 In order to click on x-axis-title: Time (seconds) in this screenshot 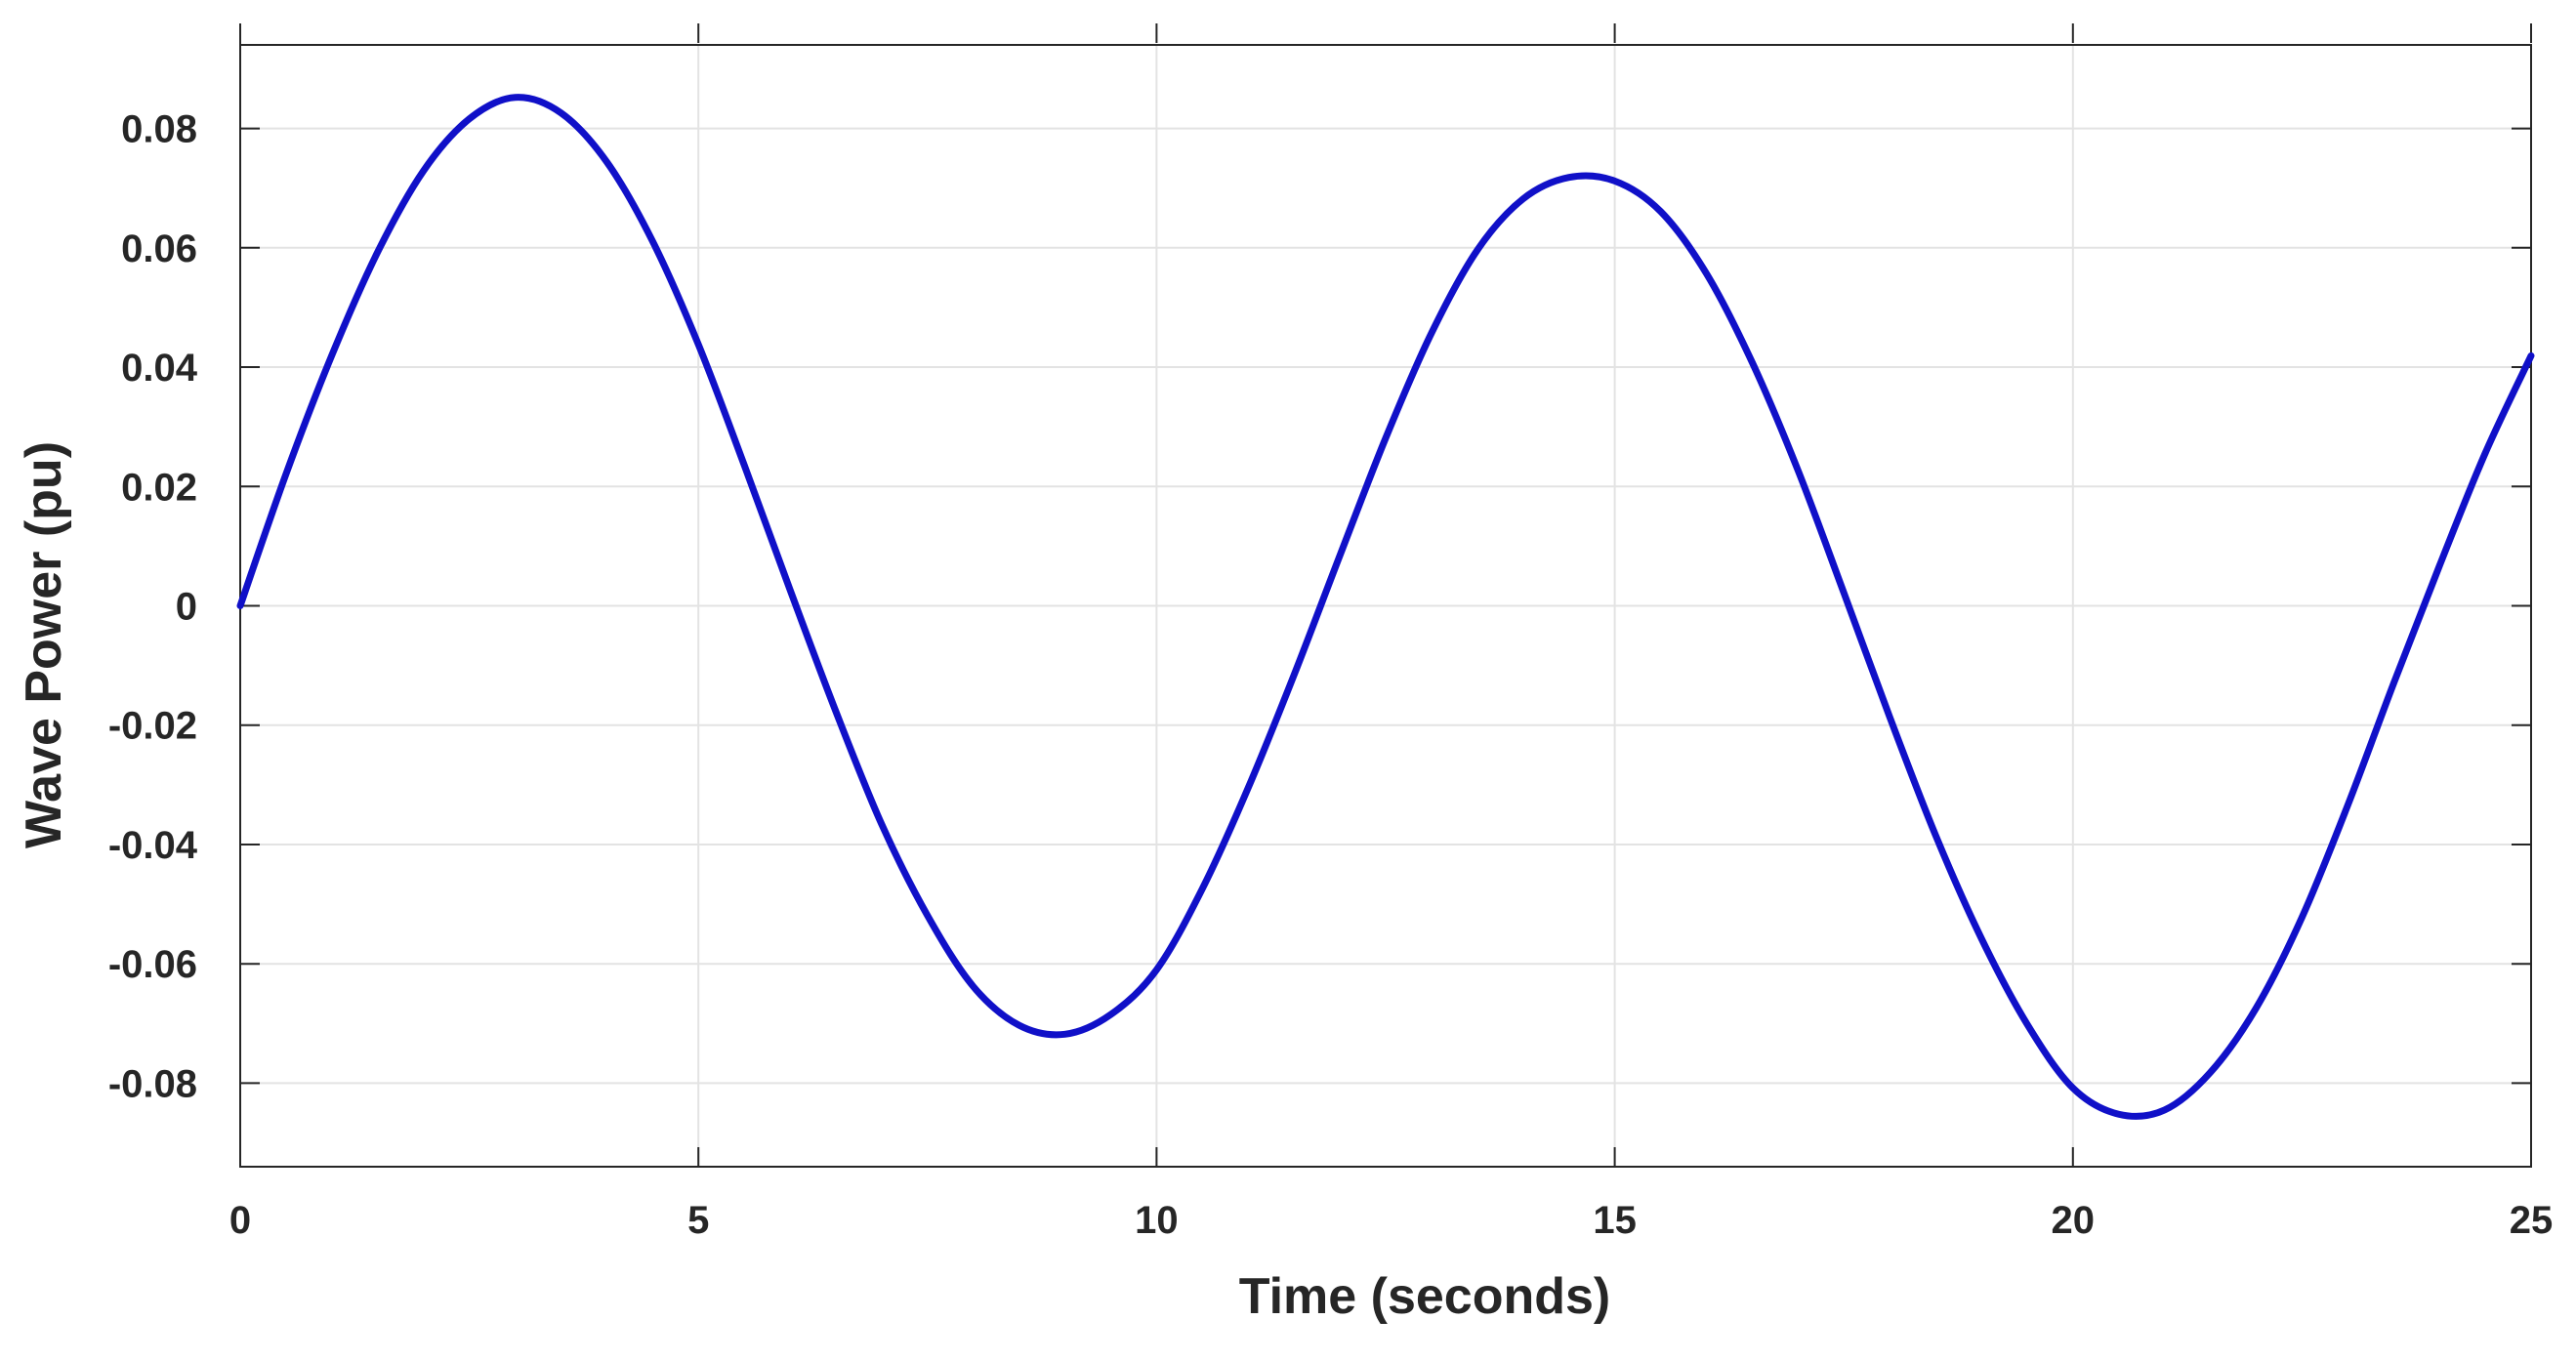, I will do `click(1424, 1296)`.